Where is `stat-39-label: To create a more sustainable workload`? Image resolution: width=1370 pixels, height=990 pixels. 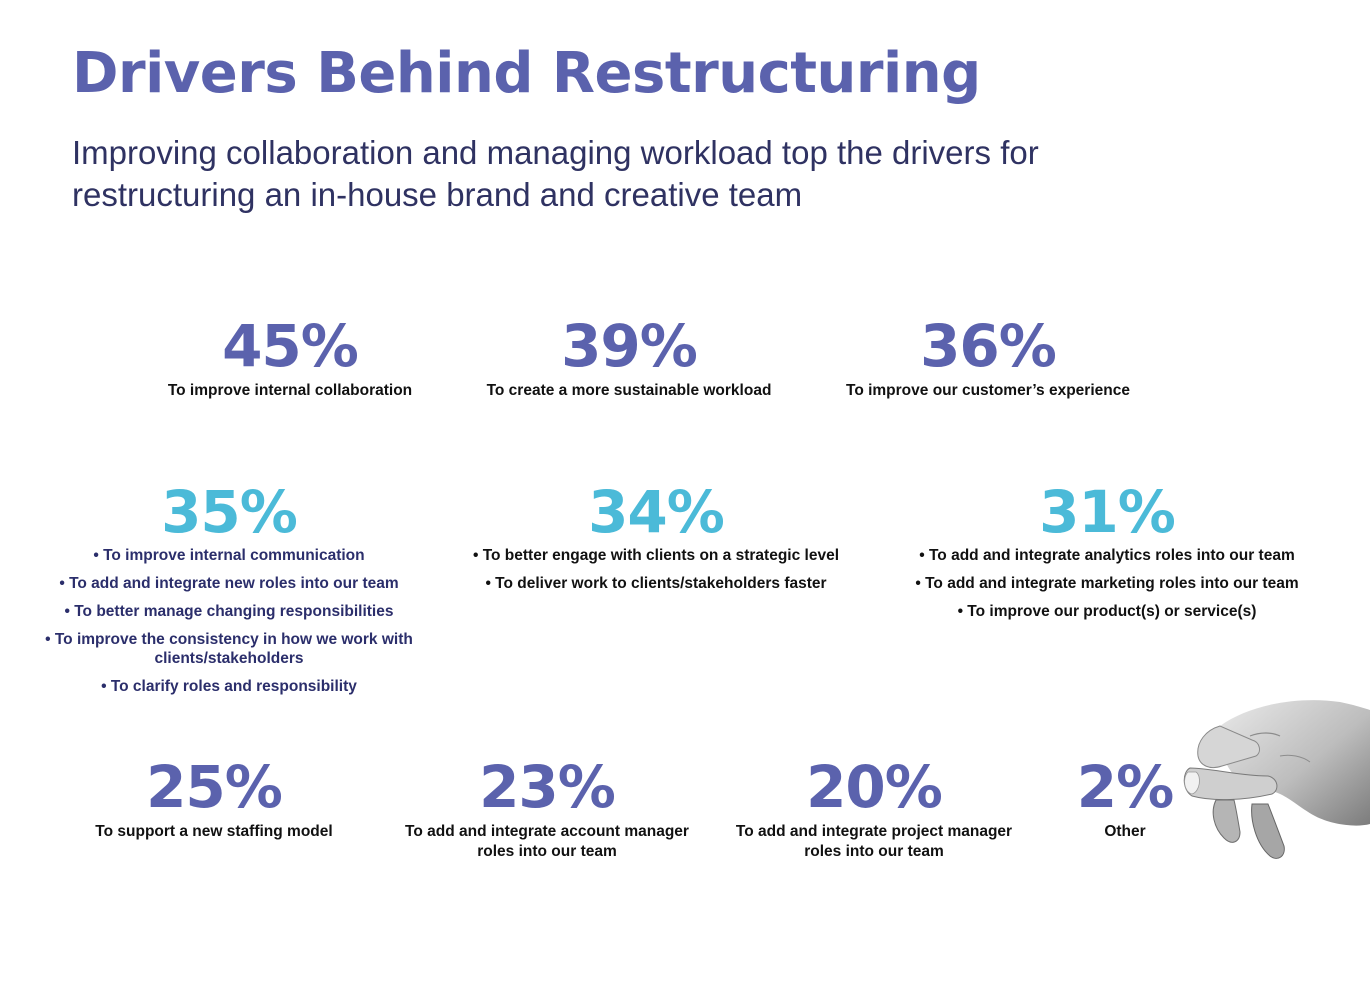
stat-39-label: To create a more sustainable workload is located at coordinates (629, 390).